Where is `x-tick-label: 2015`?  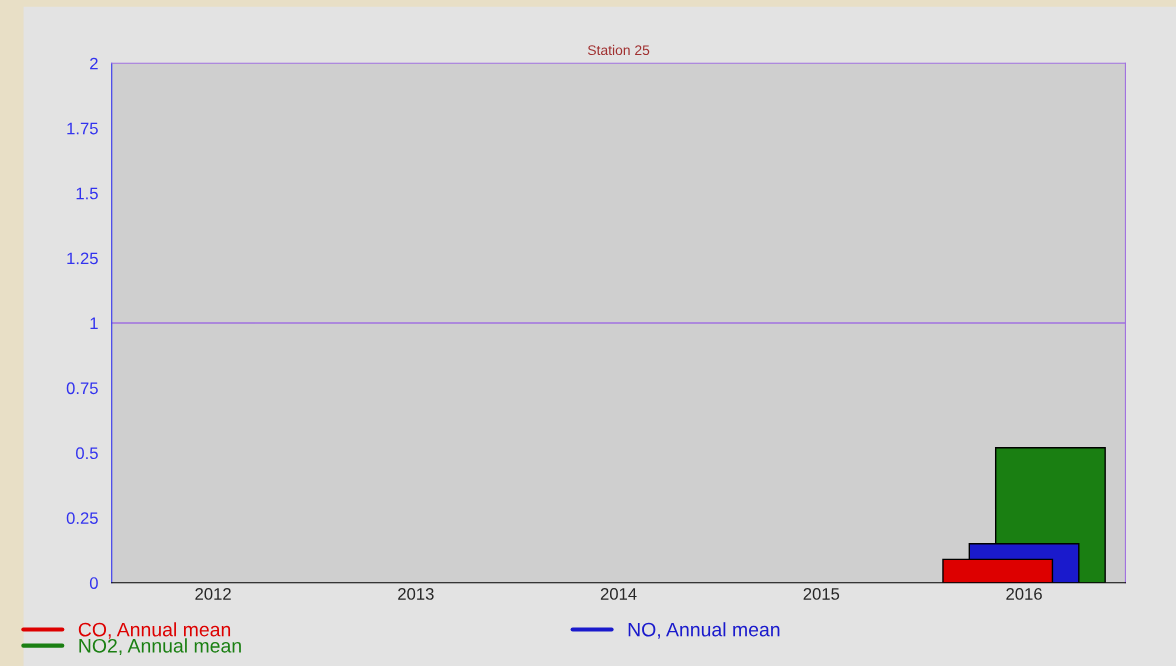 x-tick-label: 2015 is located at coordinates (821, 594).